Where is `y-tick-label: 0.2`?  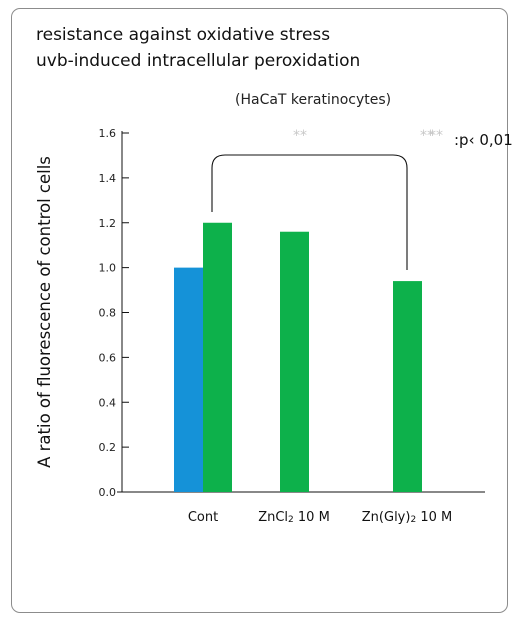
y-tick-label: 0.2 is located at coordinates (108, 447).